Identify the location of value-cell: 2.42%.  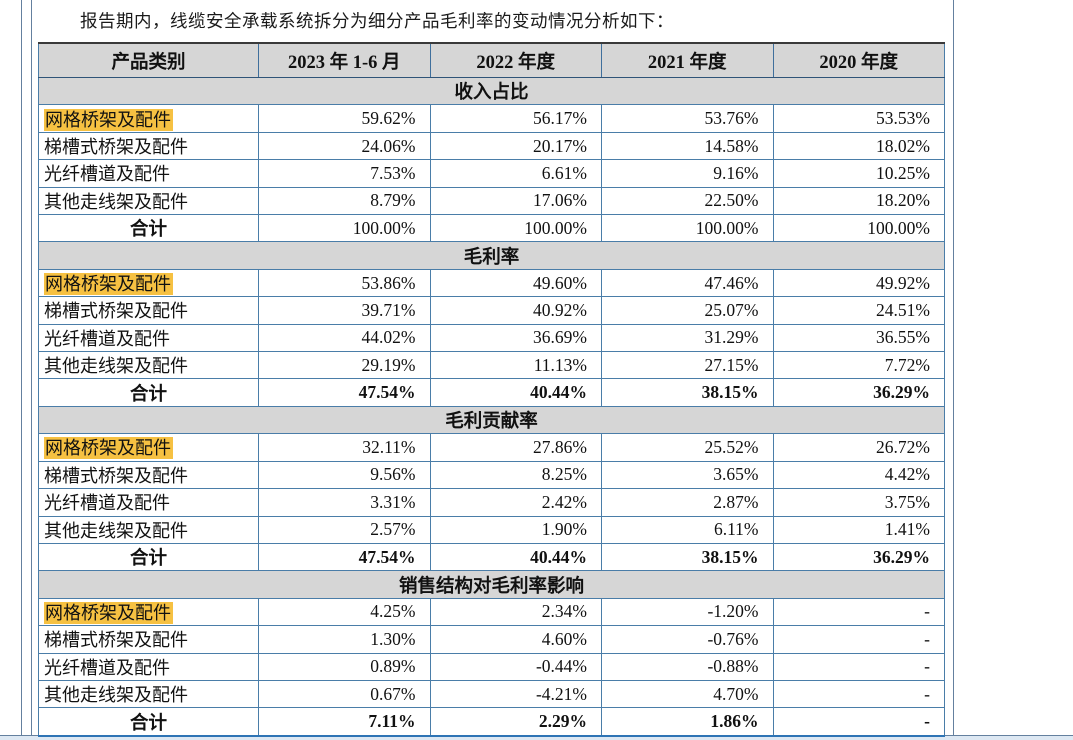
(515, 502).